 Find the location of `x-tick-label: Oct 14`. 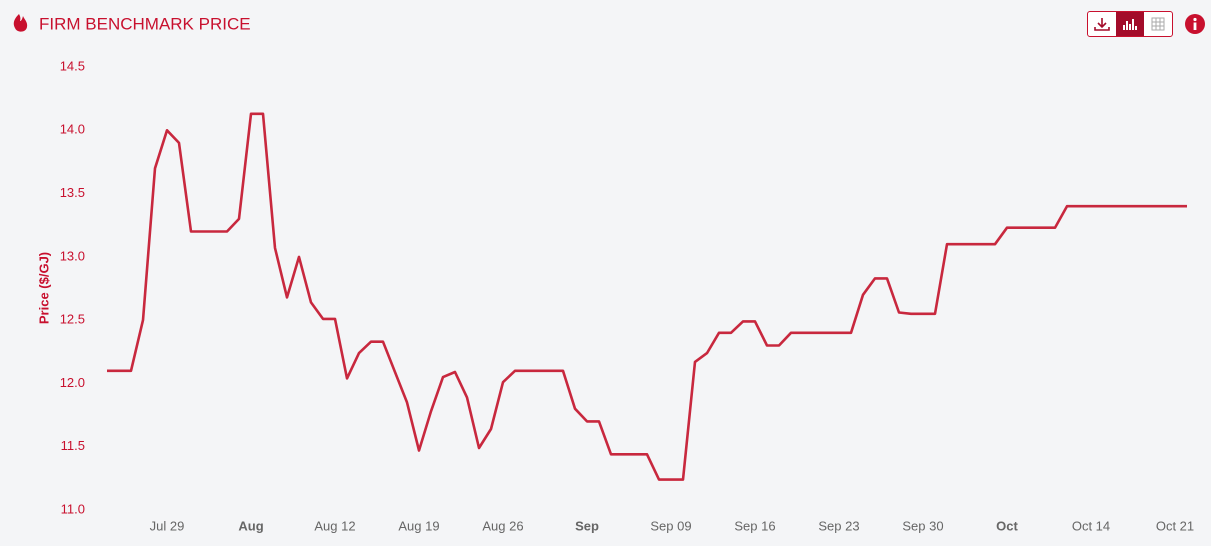

x-tick-label: Oct 14 is located at coordinates (1091, 525).